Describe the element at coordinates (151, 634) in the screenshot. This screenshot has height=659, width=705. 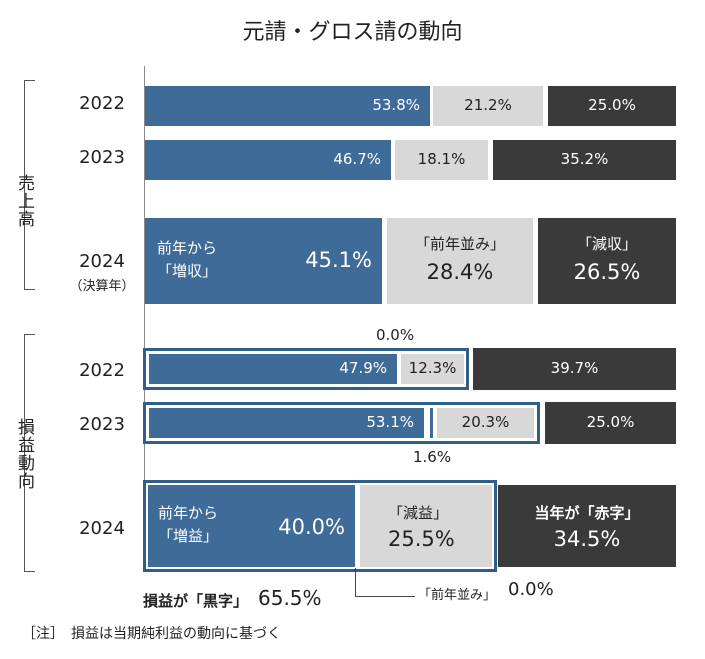
I see `footnote: ［注］ 損益は当期純利益の動向に基づく` at that location.